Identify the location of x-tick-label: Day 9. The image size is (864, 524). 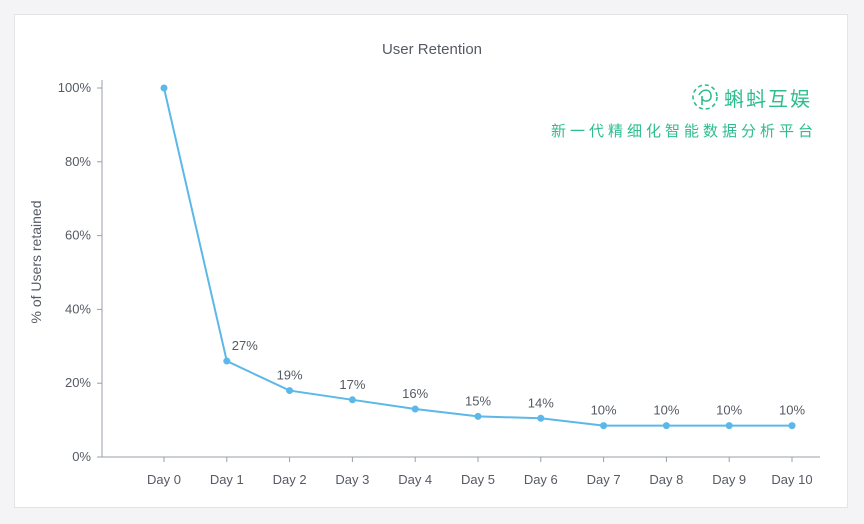
(729, 479).